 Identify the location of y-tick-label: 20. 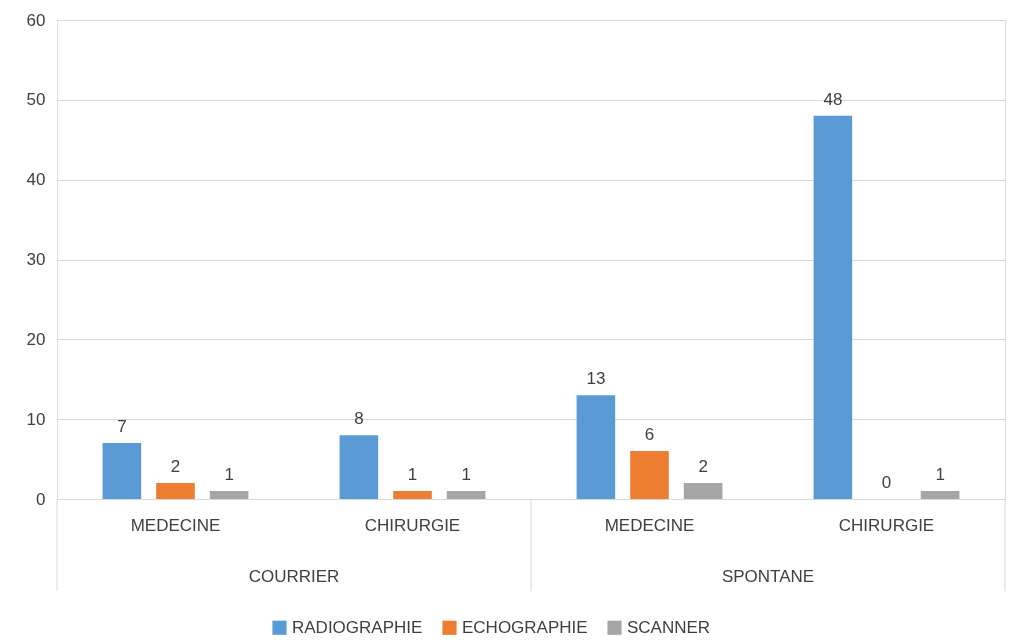
(36, 339).